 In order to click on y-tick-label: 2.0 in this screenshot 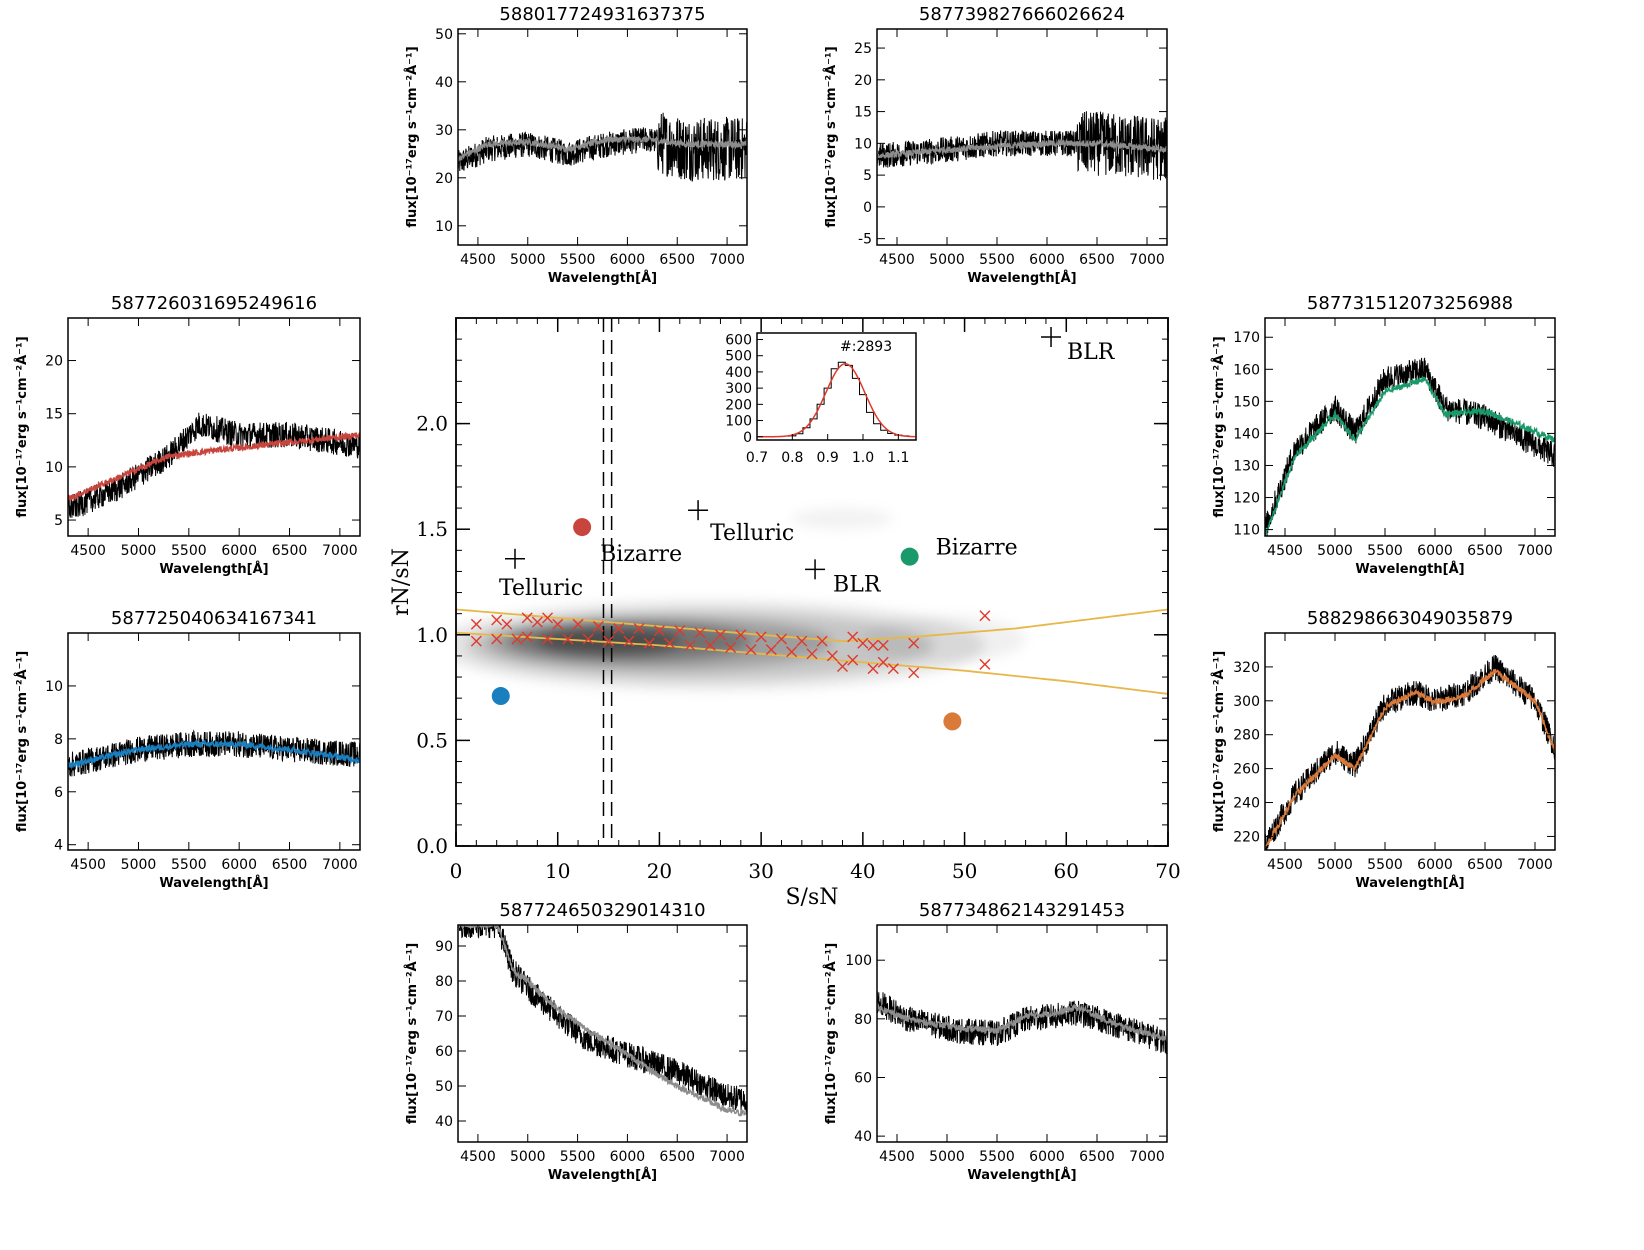, I will do `click(432, 424)`.